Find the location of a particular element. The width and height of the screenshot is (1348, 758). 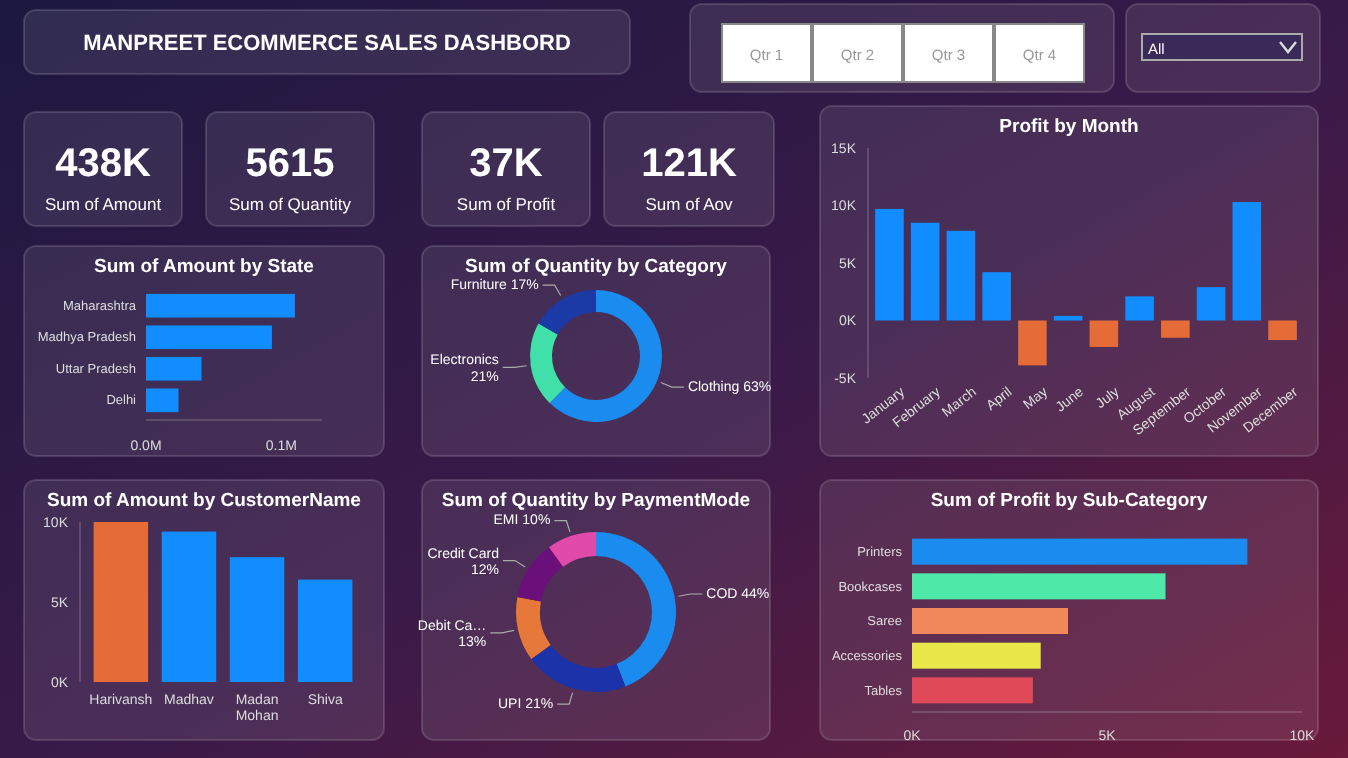

chart-title: Sum of Quantity by PaymentMode is located at coordinates (596, 501).